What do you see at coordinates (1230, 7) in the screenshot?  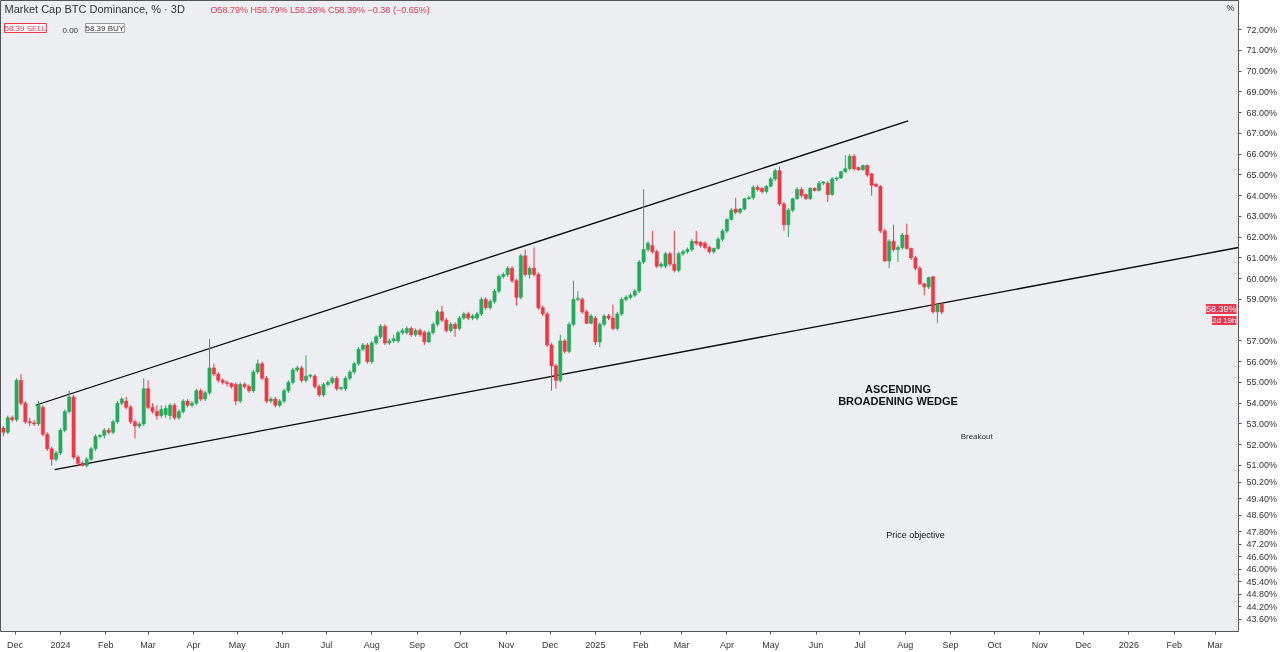 I see `y-axis-title: %` at bounding box center [1230, 7].